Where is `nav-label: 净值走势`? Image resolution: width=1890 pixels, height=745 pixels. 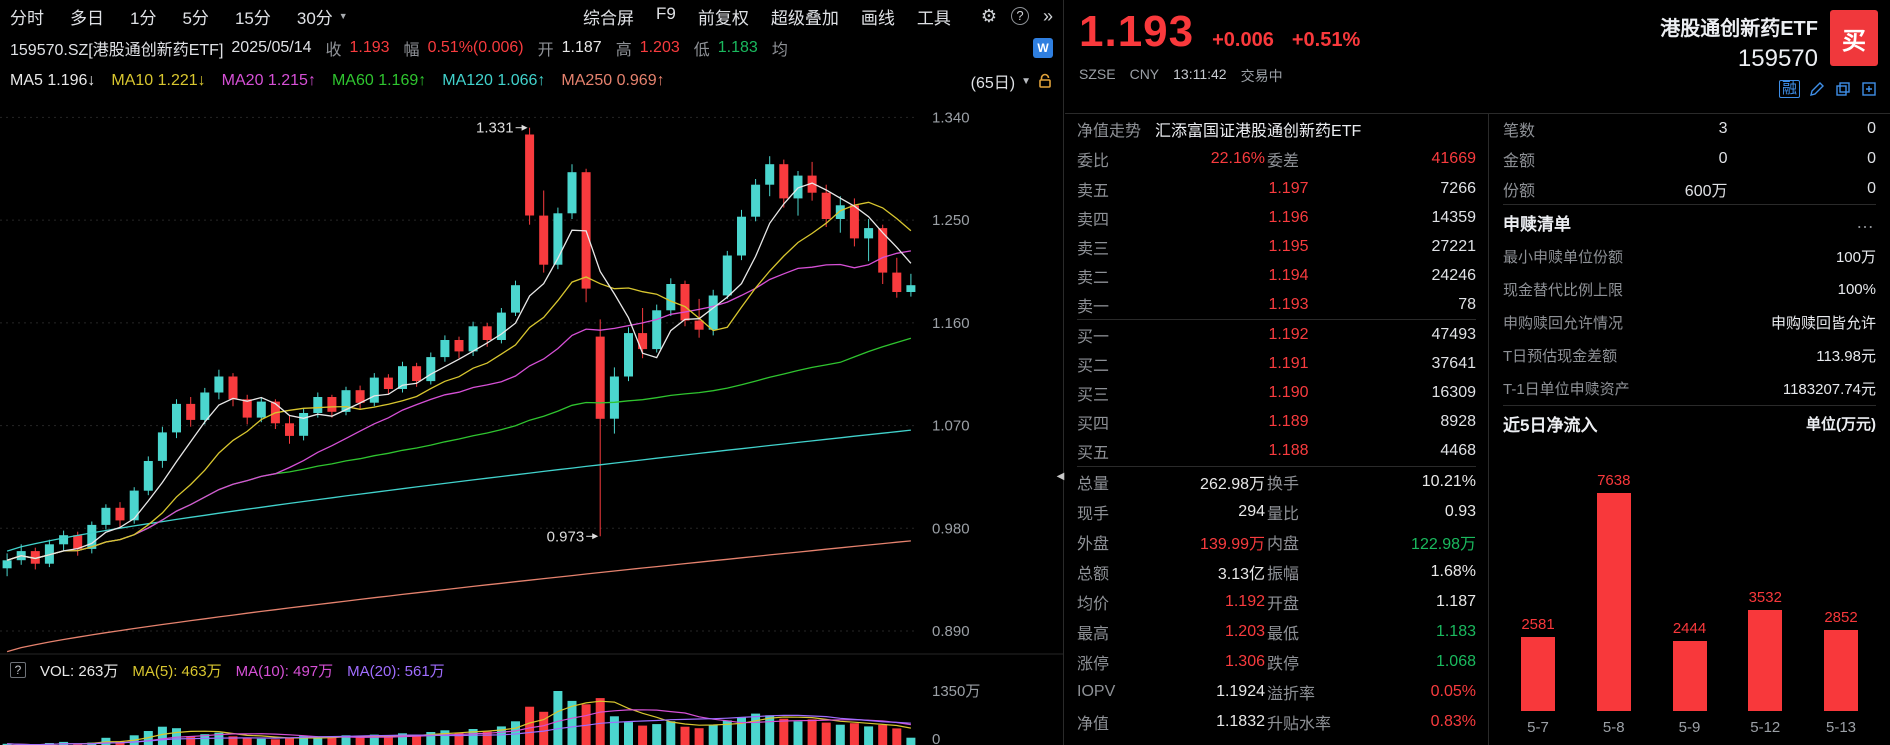
nav-label: 净值走势 is located at coordinates (1109, 131).